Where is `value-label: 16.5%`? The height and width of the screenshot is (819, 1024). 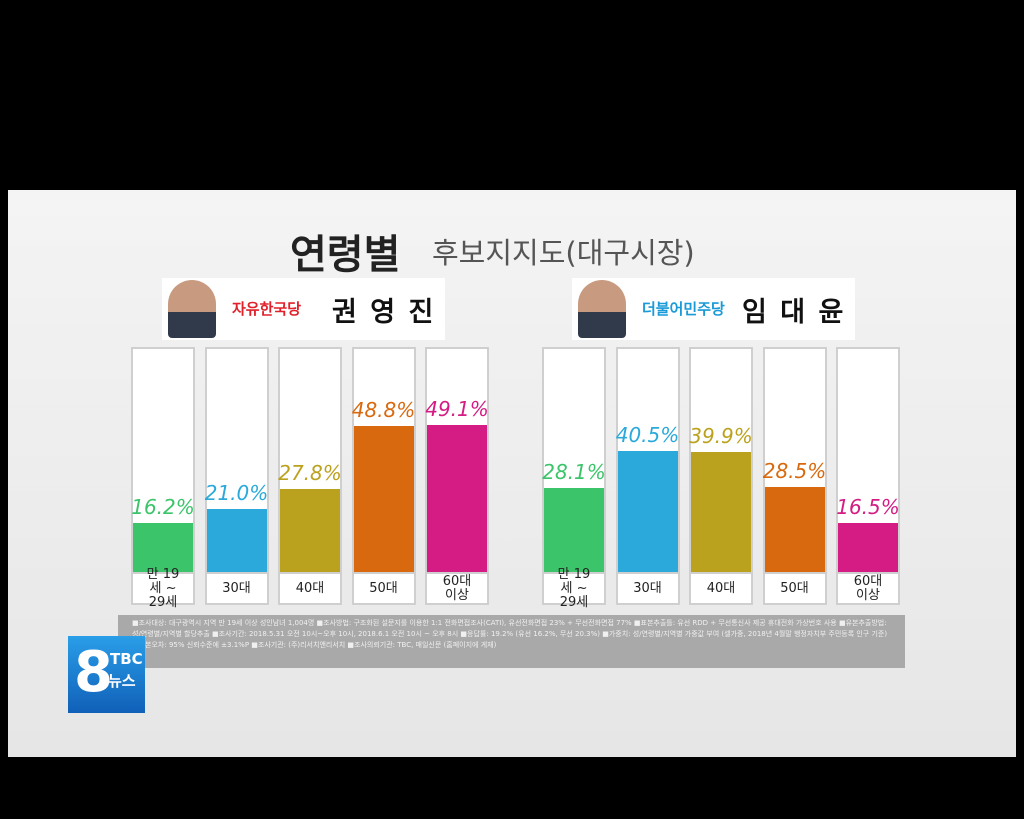 value-label: 16.5% is located at coordinates (868, 506).